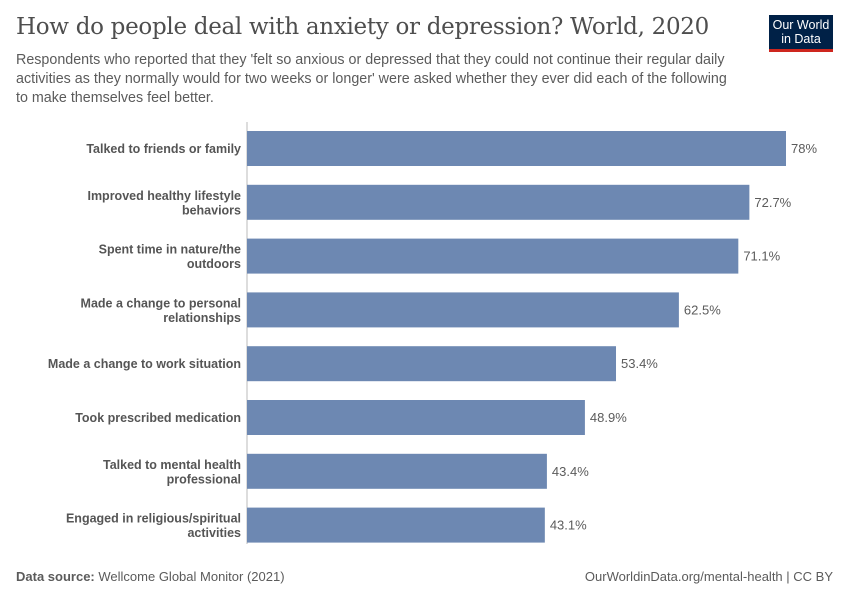 This screenshot has width=850, height=600. I want to click on data-label: 78%, so click(804, 148).